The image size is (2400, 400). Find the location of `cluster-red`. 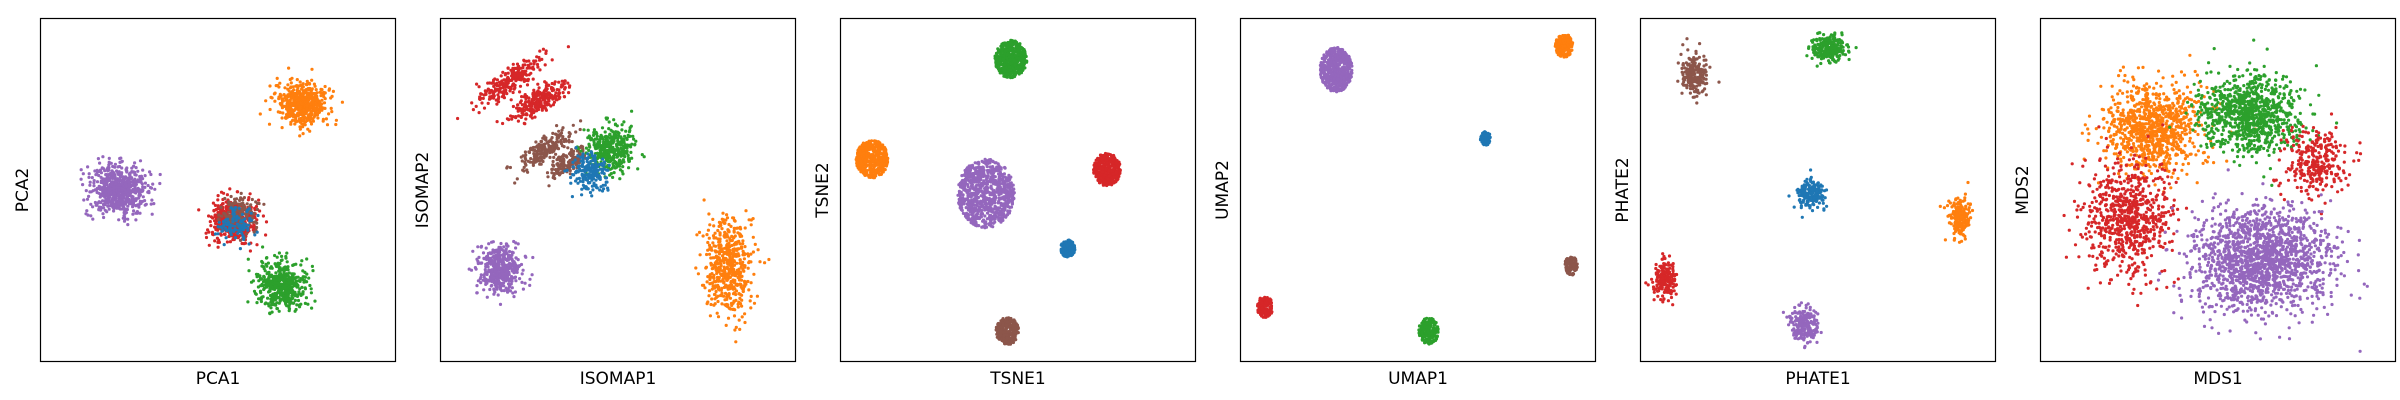

cluster-red is located at coordinates (513, 83).